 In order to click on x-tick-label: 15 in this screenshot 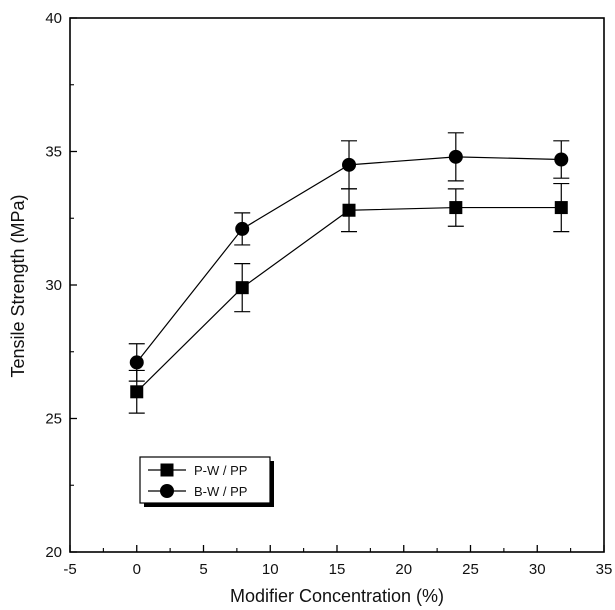, I will do `click(337, 569)`.